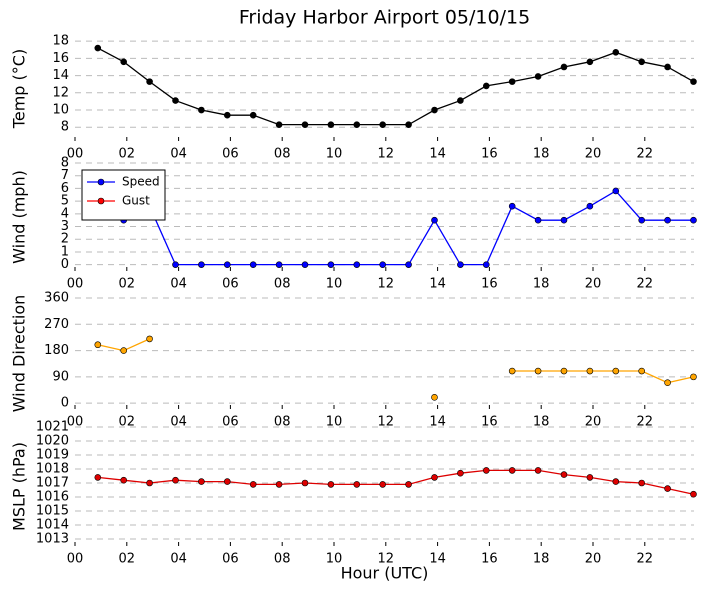 This screenshot has width=705, height=594. Describe the element at coordinates (101, 182) in the screenshot. I see `legend-marker` at that location.